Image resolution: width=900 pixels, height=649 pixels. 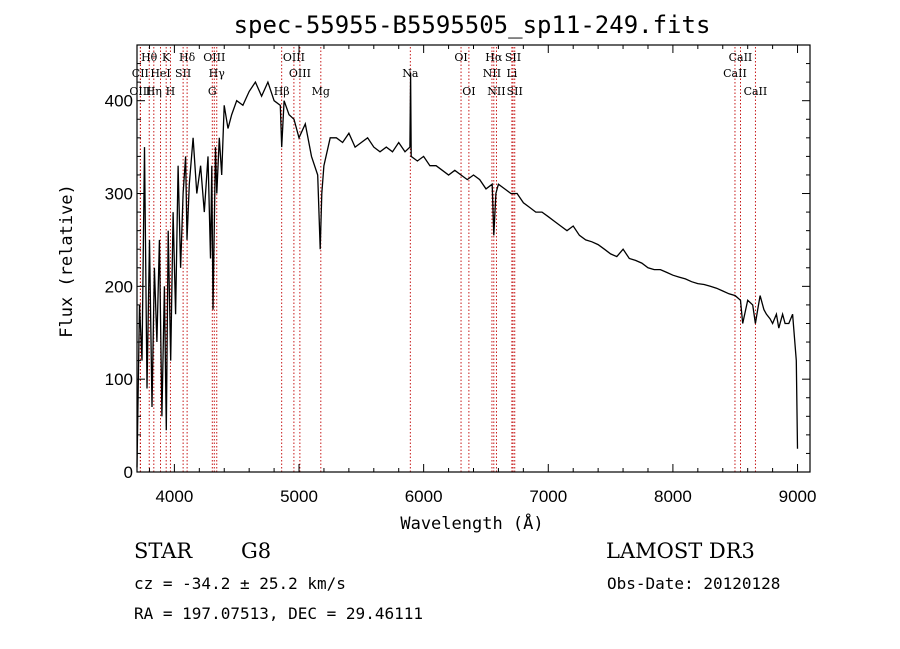 What do you see at coordinates (240, 583) in the screenshot?
I see `redshift-velocity: cz = -34.2 ± 25.2 km/s` at bounding box center [240, 583].